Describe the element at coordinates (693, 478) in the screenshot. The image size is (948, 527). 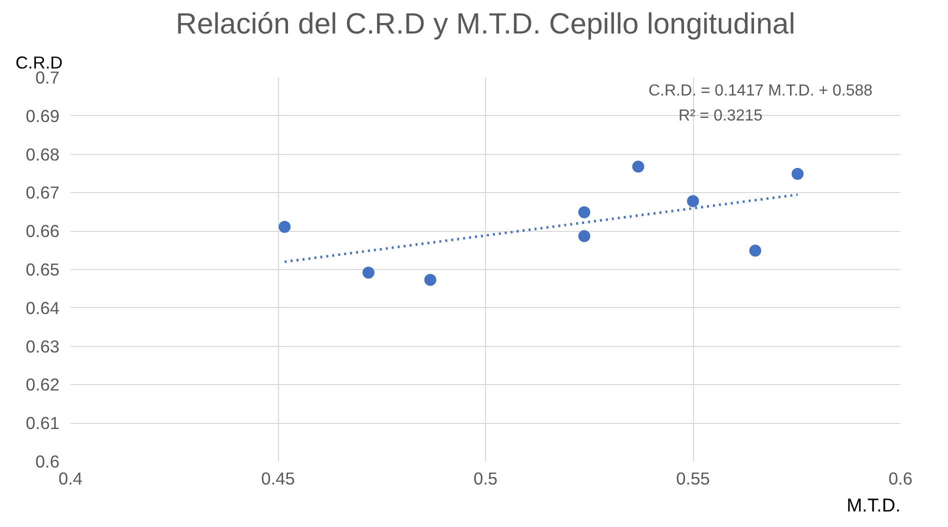
I see `x-tick-label: 0.55` at that location.